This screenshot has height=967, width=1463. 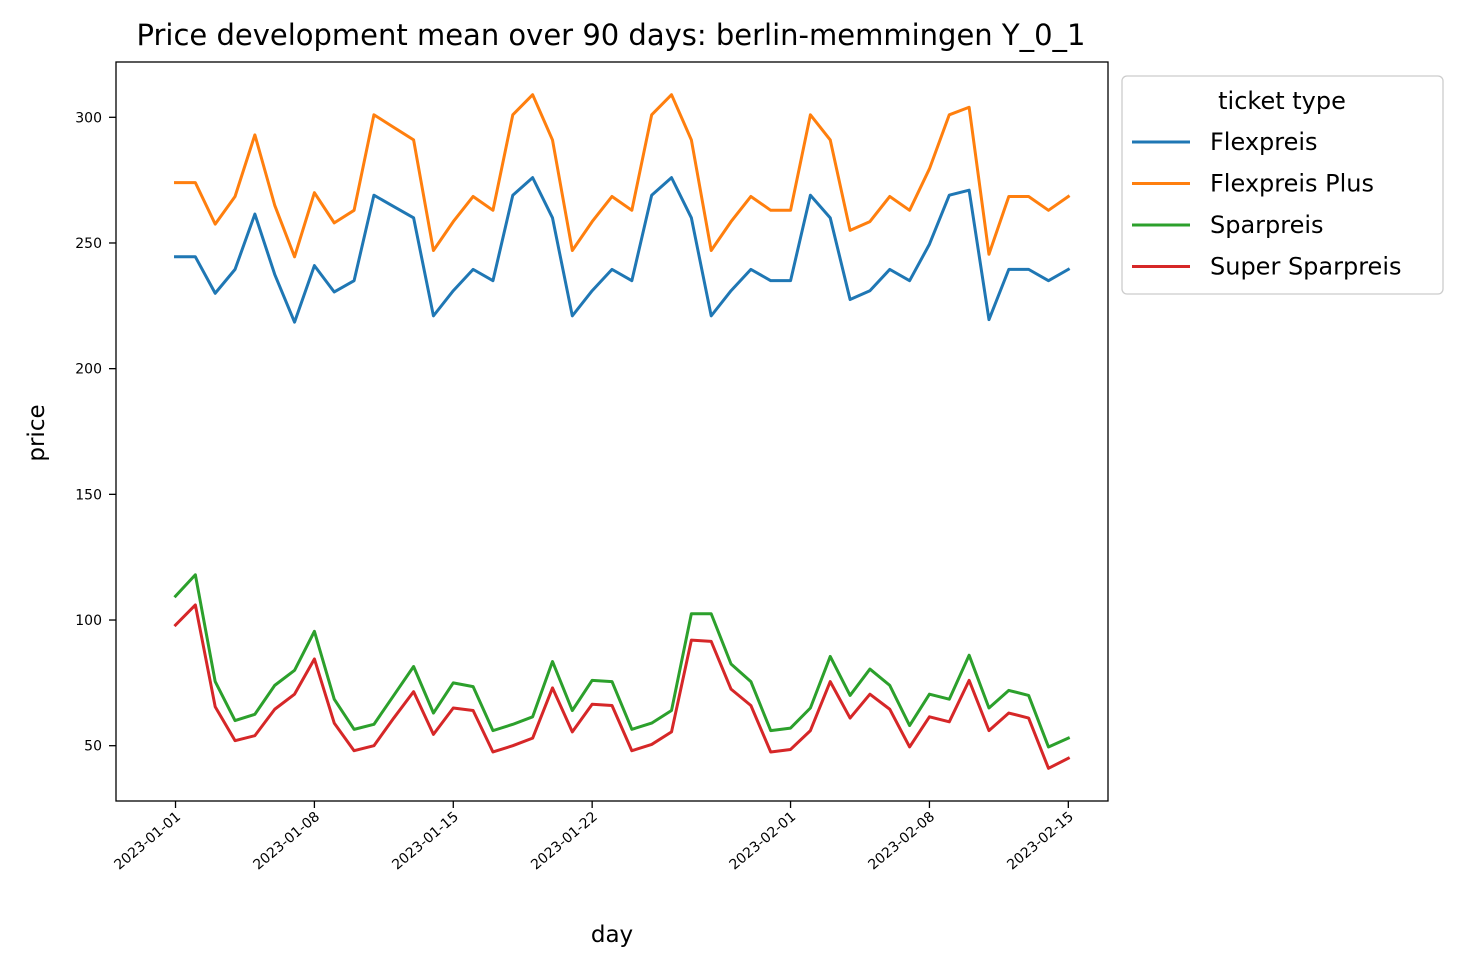 I want to click on x-tick-label: 2023-02-01, so click(x=763, y=841).